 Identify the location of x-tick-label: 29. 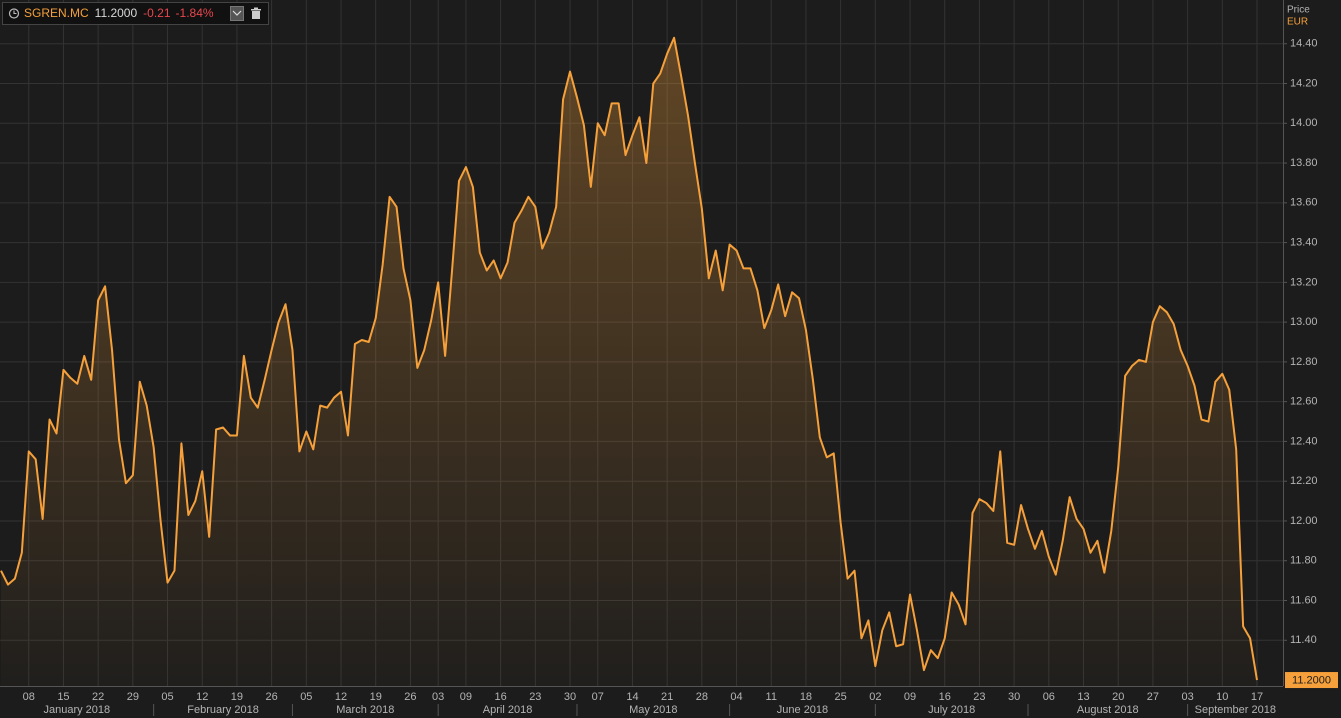
(133, 697).